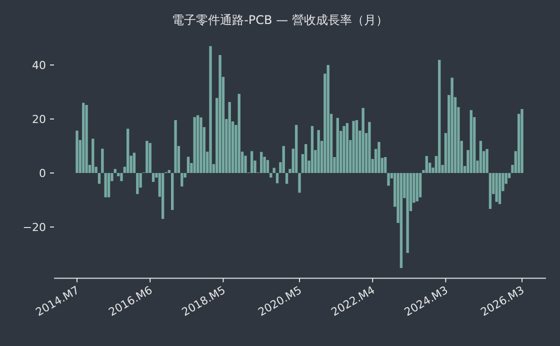 The image size is (560, 346). I want to click on y-tick-label: 40, so click(39, 65).